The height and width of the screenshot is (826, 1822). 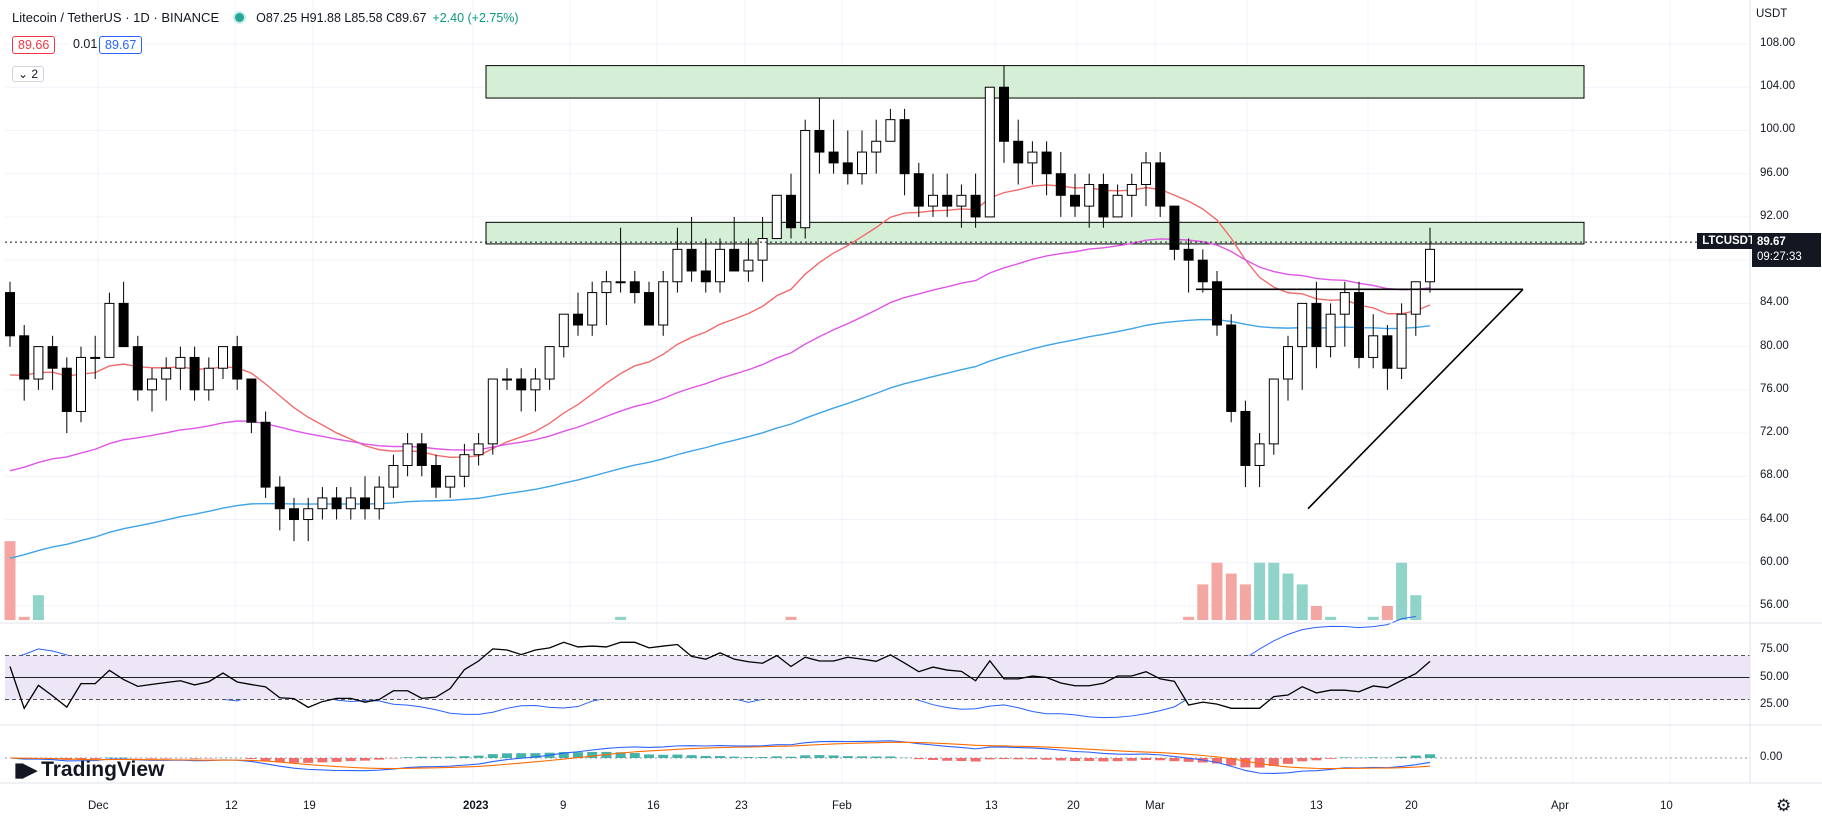 I want to click on indicators-toggle: ⌄ 2, so click(x=28, y=74).